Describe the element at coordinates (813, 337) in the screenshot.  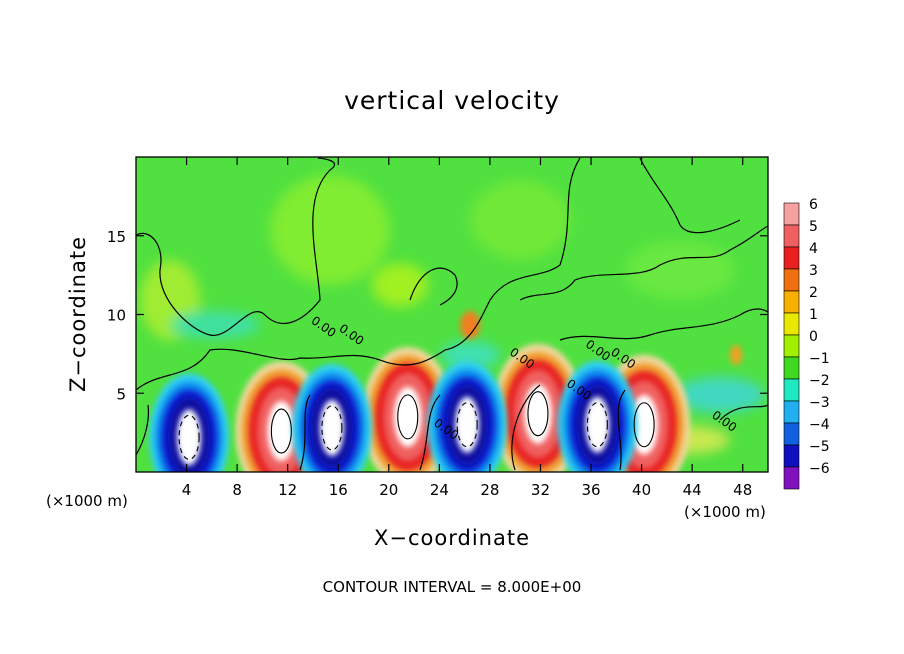
I see `colorbar-label: 0` at that location.